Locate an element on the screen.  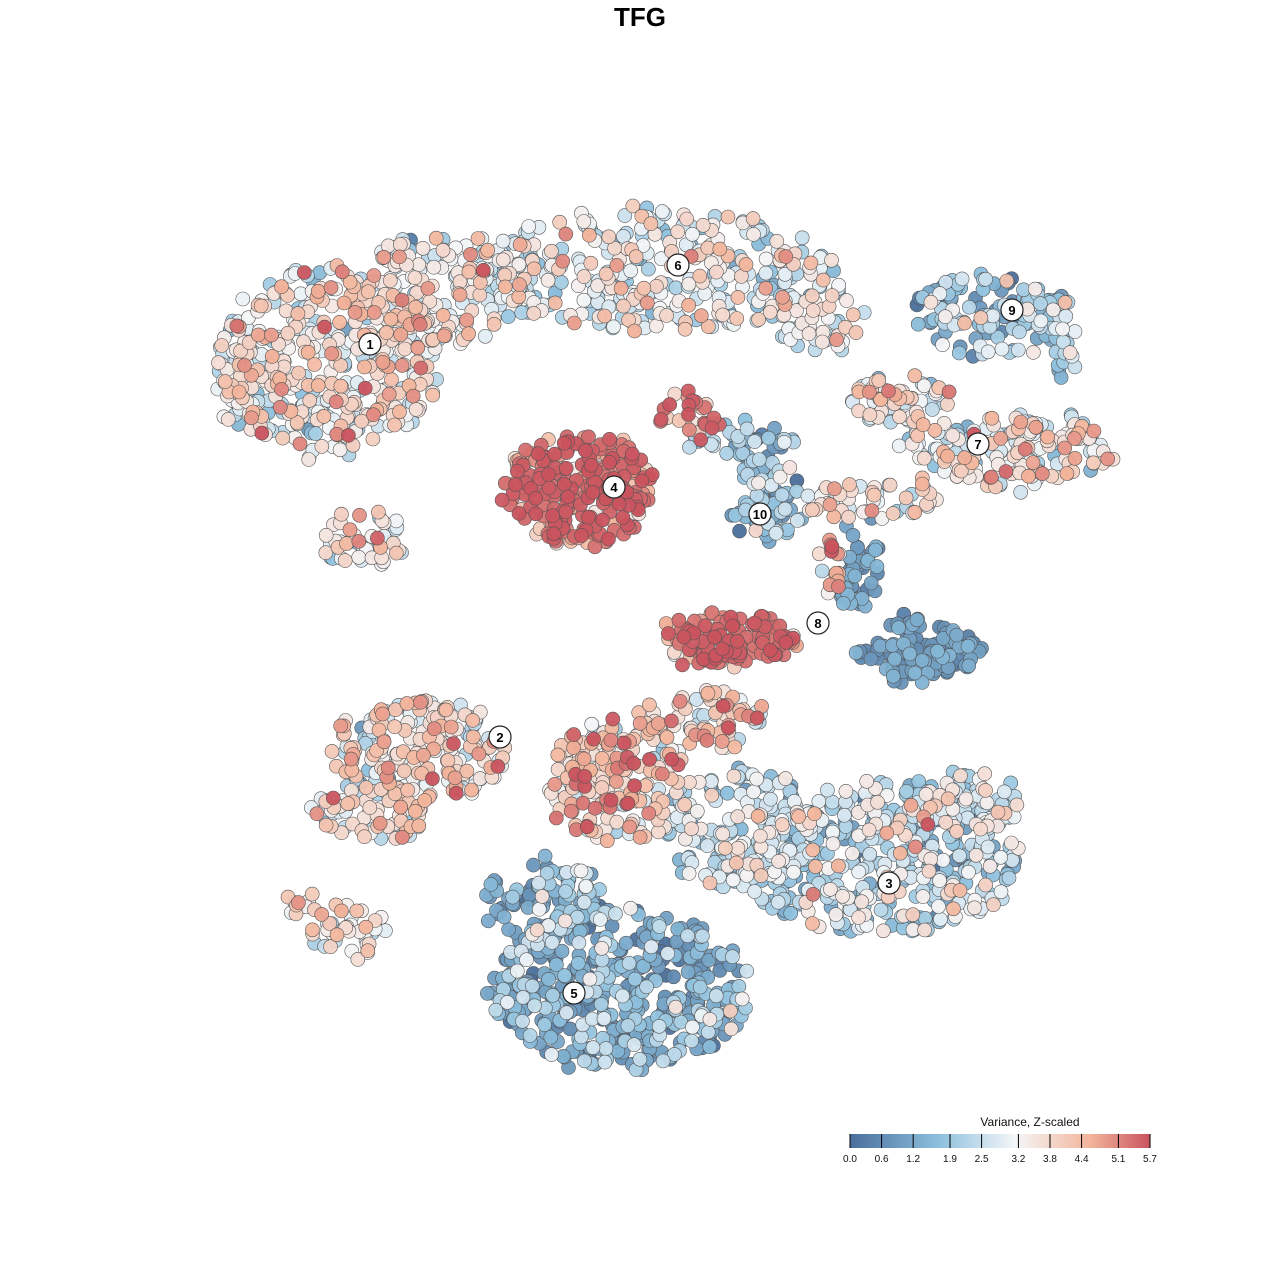
svg-text: 7 is located at coordinates (977, 444).